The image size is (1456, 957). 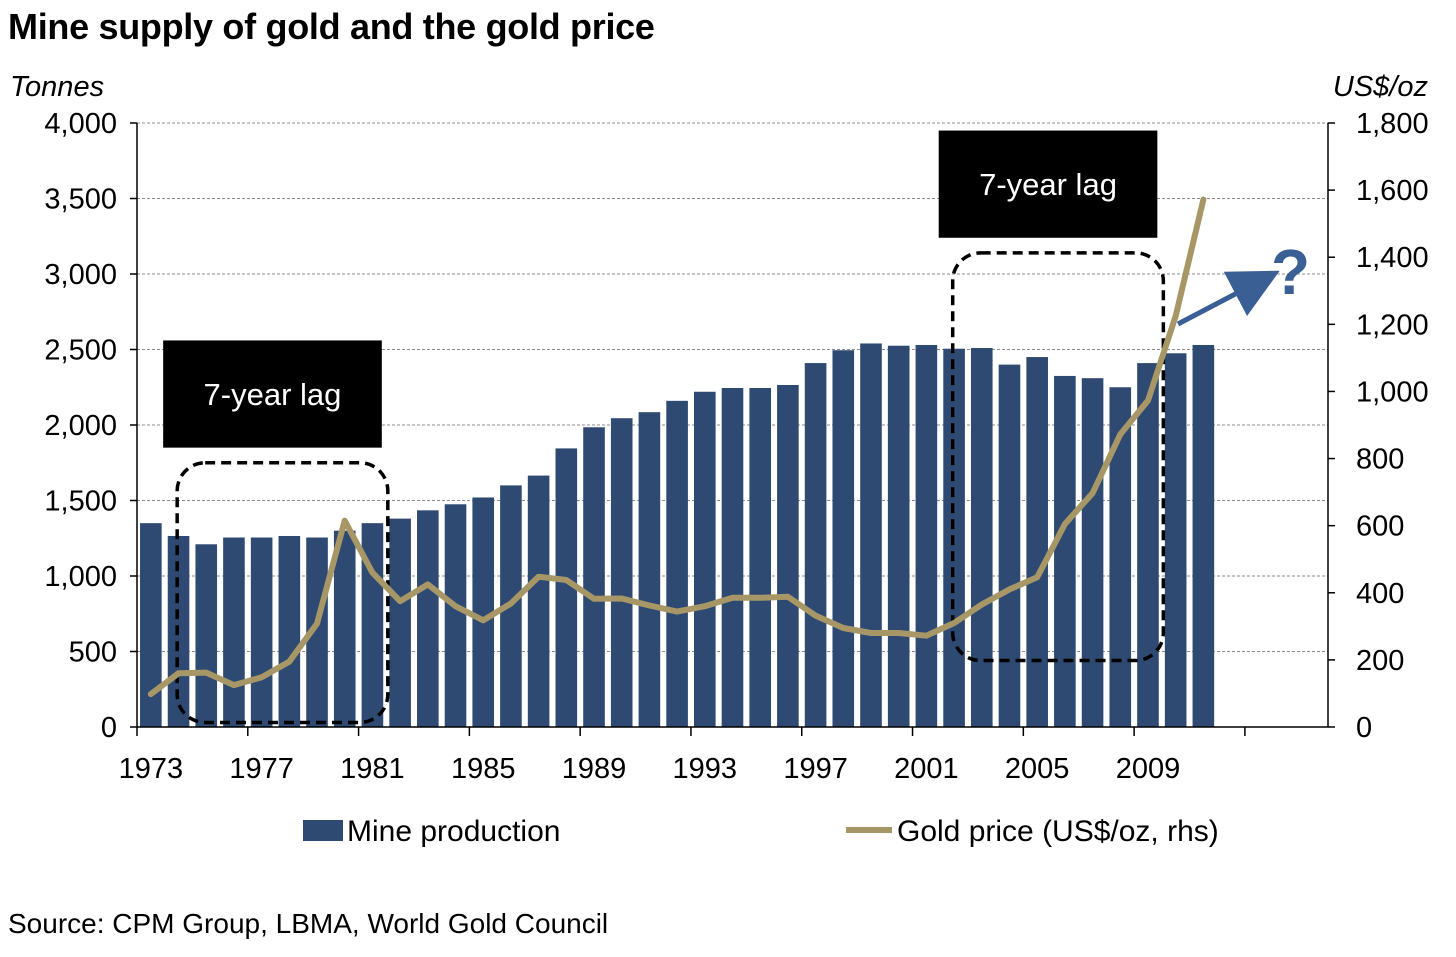 What do you see at coordinates (1364, 728) in the screenshot?
I see `right-tick-label: 0` at bounding box center [1364, 728].